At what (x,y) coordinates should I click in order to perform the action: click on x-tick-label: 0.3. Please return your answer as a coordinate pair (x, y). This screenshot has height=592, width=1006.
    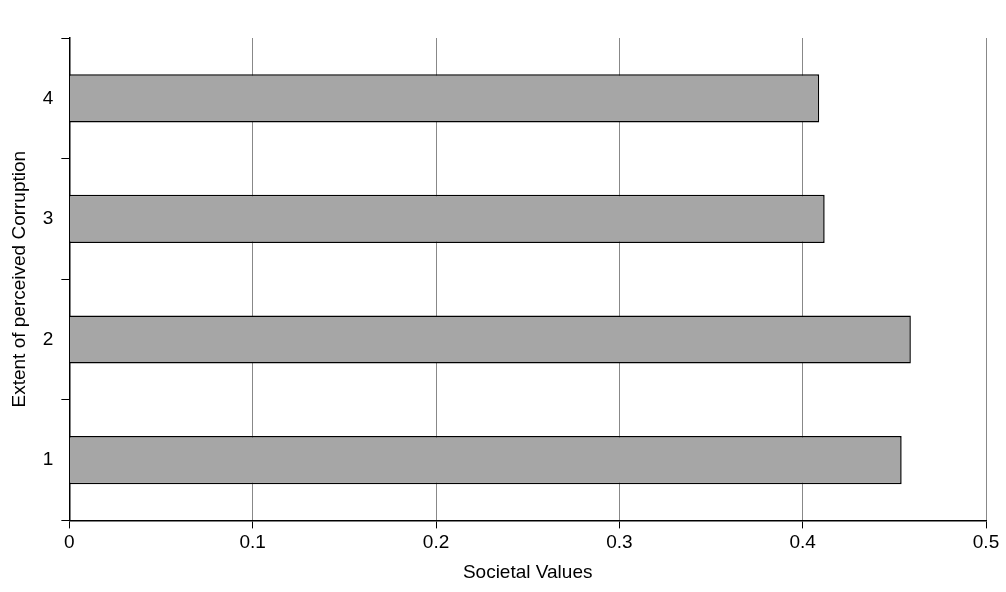
    Looking at the image, I should click on (619, 542).